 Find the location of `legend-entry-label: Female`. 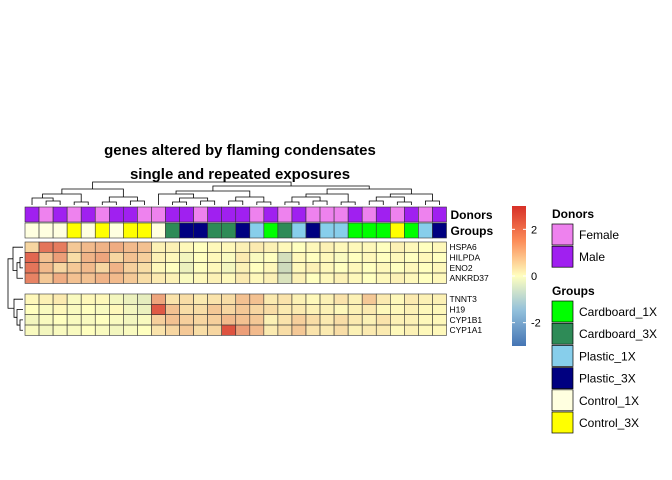

legend-entry-label: Female is located at coordinates (599, 235).